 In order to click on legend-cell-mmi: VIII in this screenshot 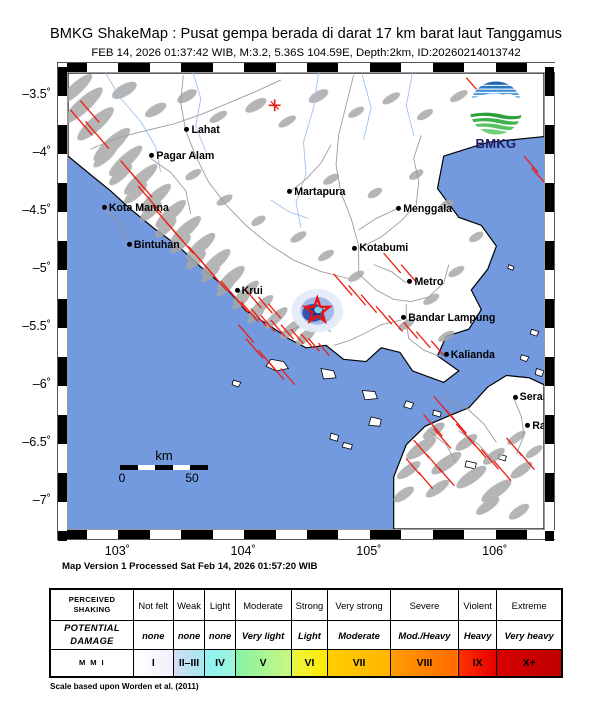, I will do `click(424, 663)`.